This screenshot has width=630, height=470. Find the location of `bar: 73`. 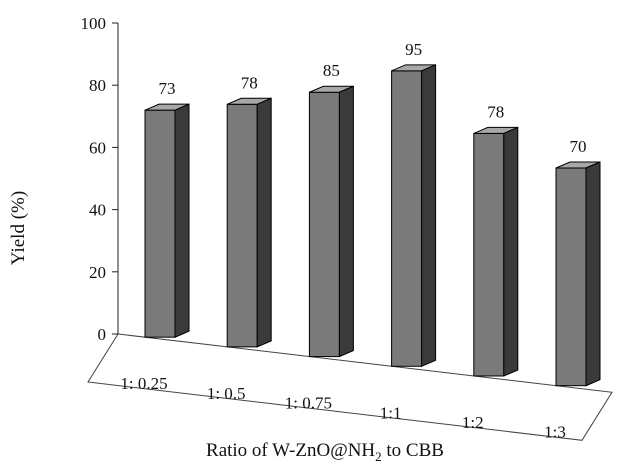

bar: 73 is located at coordinates (167, 208).